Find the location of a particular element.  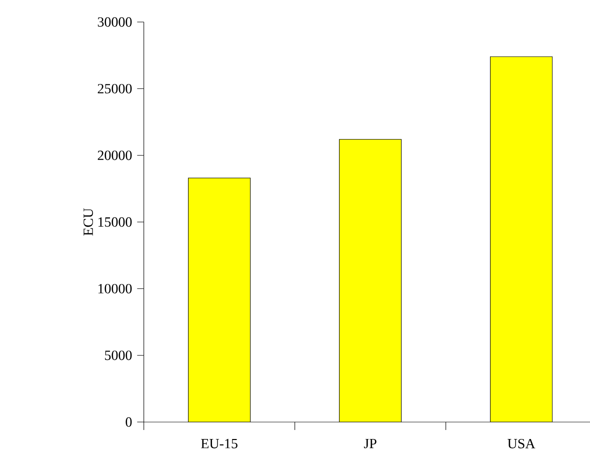

y-tick-label: 5000 is located at coordinates (118, 355).